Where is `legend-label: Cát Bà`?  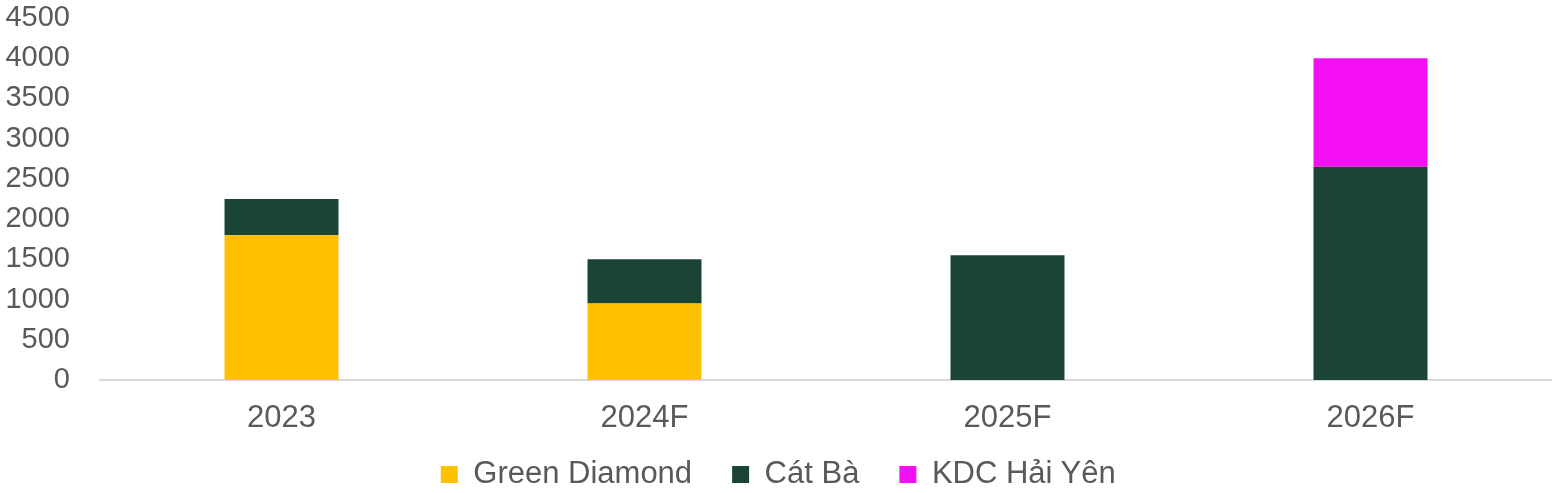 legend-label: Cát Bà is located at coordinates (812, 473).